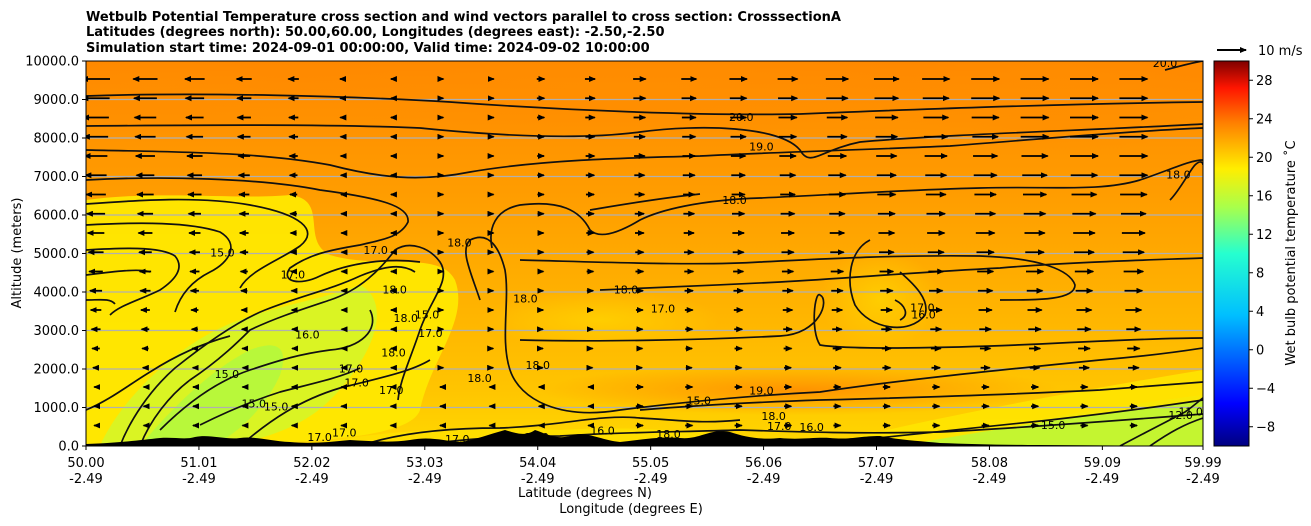 The height and width of the screenshot is (526, 1311). What do you see at coordinates (1291, 252) in the screenshot?
I see `colorbar-label: Wet bulb potential temperature ˚C` at bounding box center [1291, 252].